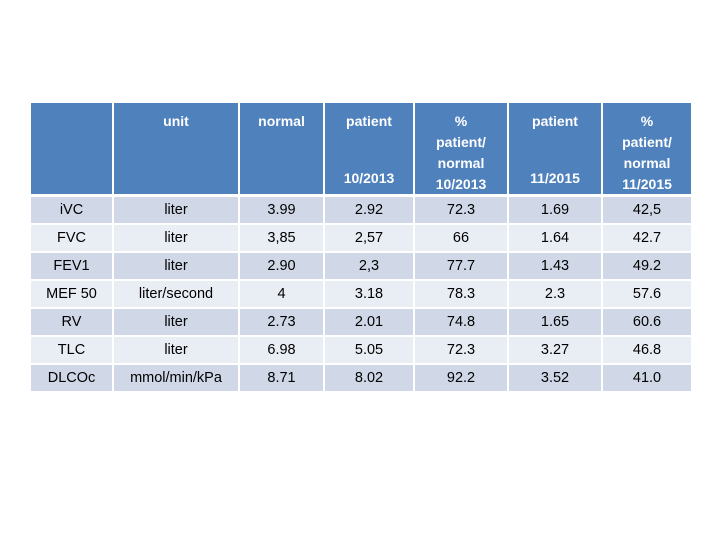  Describe the element at coordinates (369, 350) in the screenshot. I see `cell-patient-2013: 5.05` at that location.